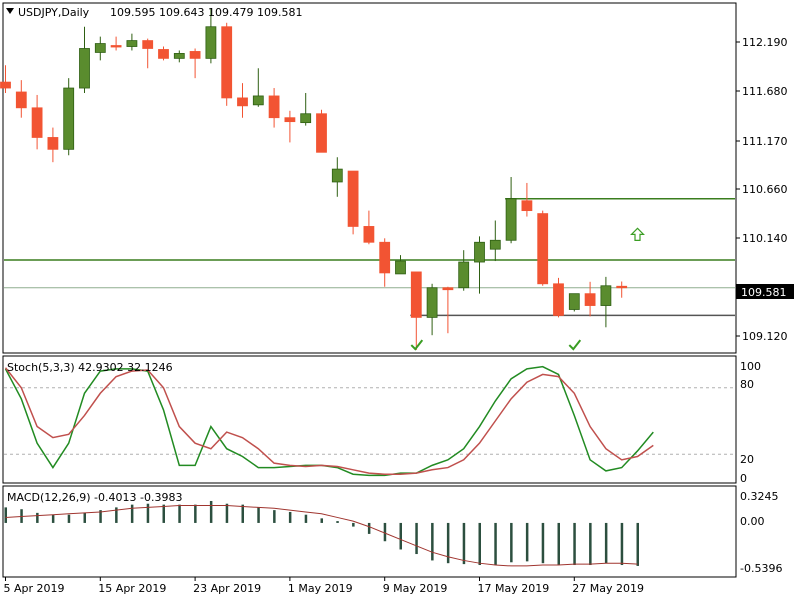 The height and width of the screenshot is (600, 800). Describe the element at coordinates (320, 588) in the screenshot. I see `x-axis-label: 1 May 2019` at that location.